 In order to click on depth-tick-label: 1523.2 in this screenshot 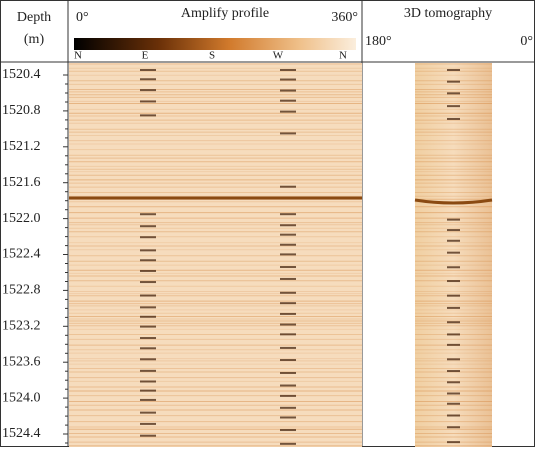, I will do `click(21, 326)`.